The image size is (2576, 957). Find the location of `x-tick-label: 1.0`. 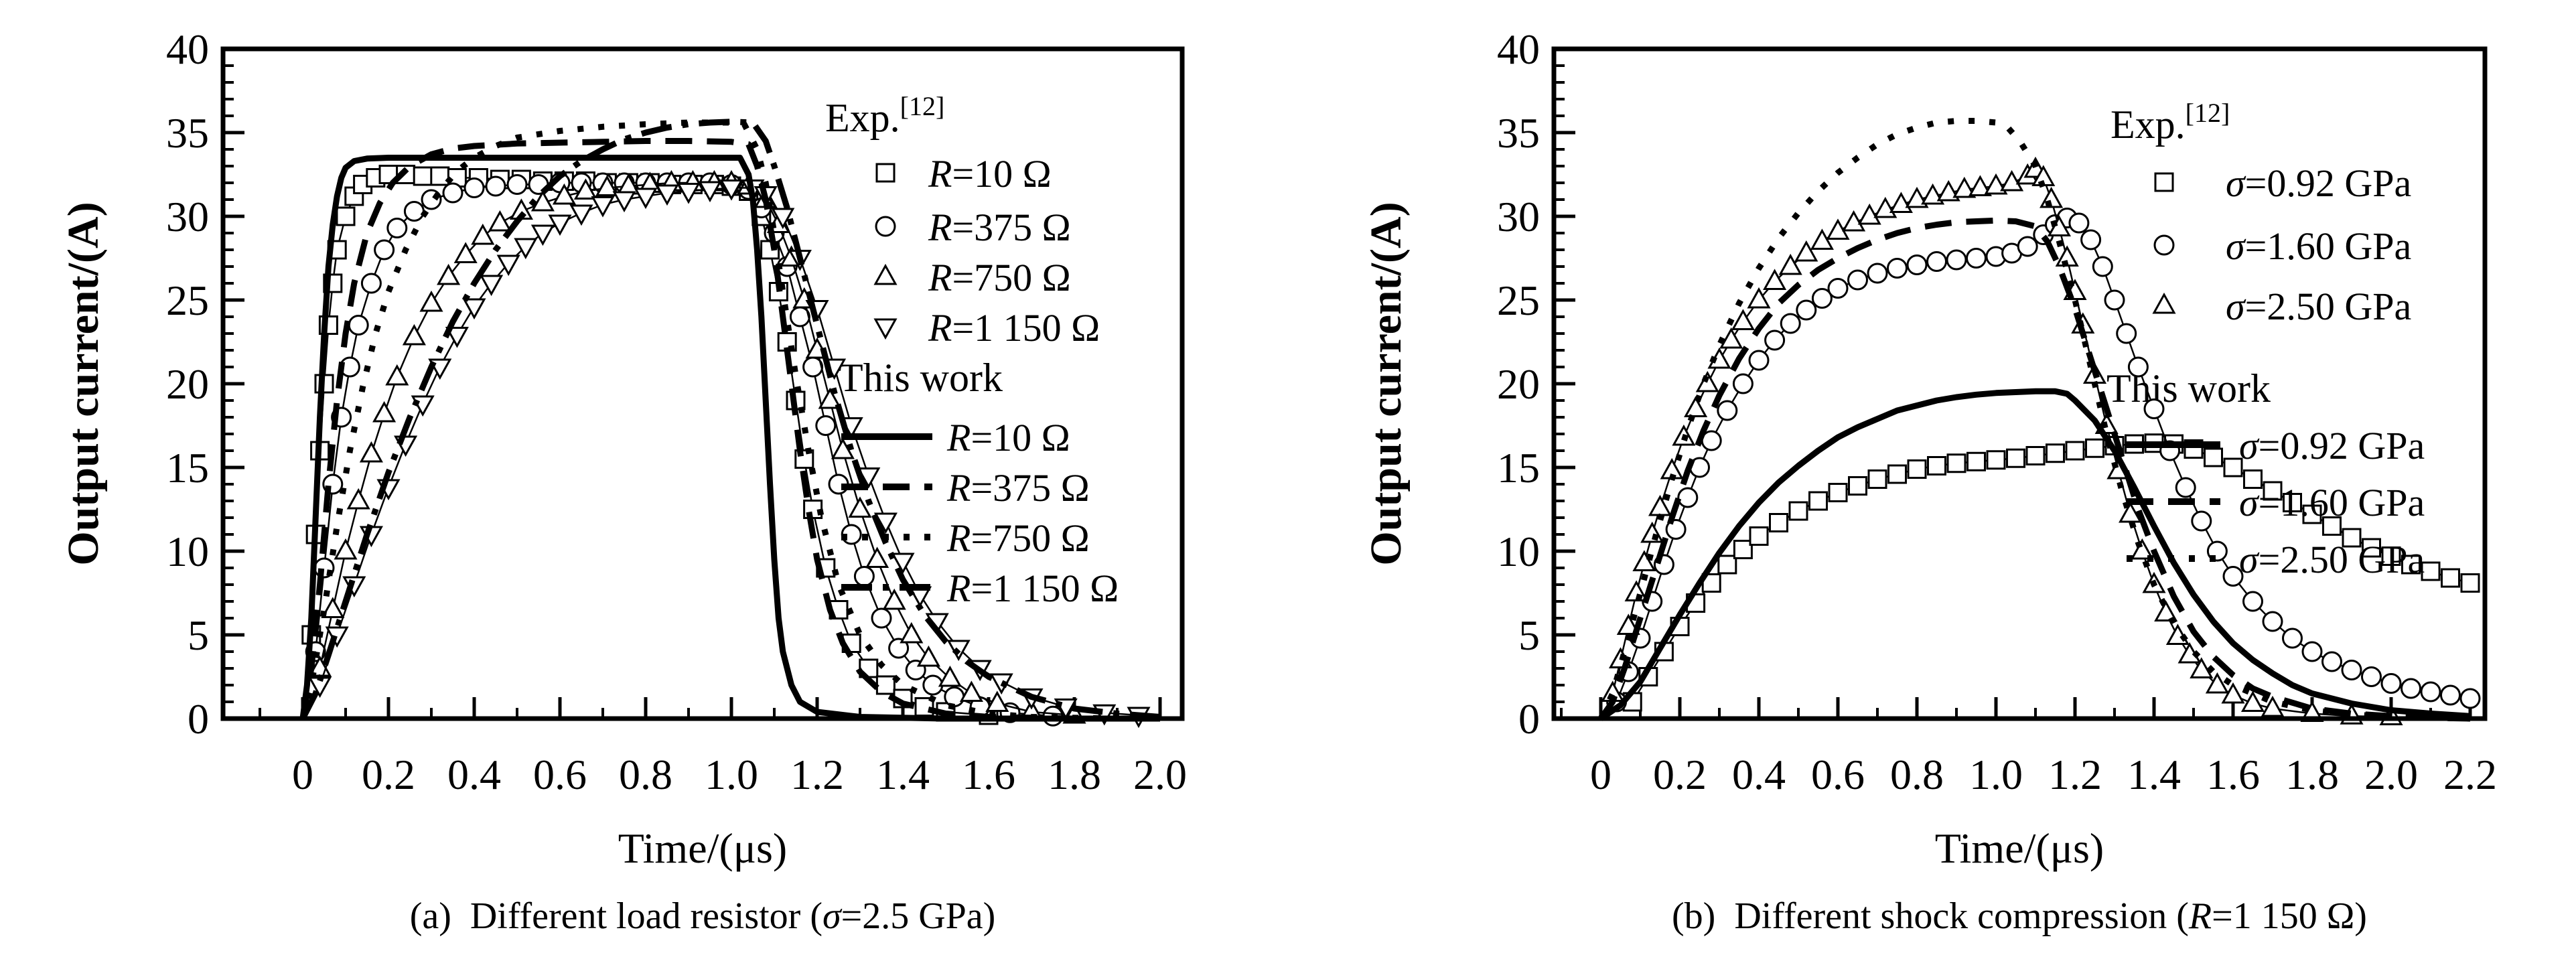

x-tick-label: 1.0 is located at coordinates (1996, 774).